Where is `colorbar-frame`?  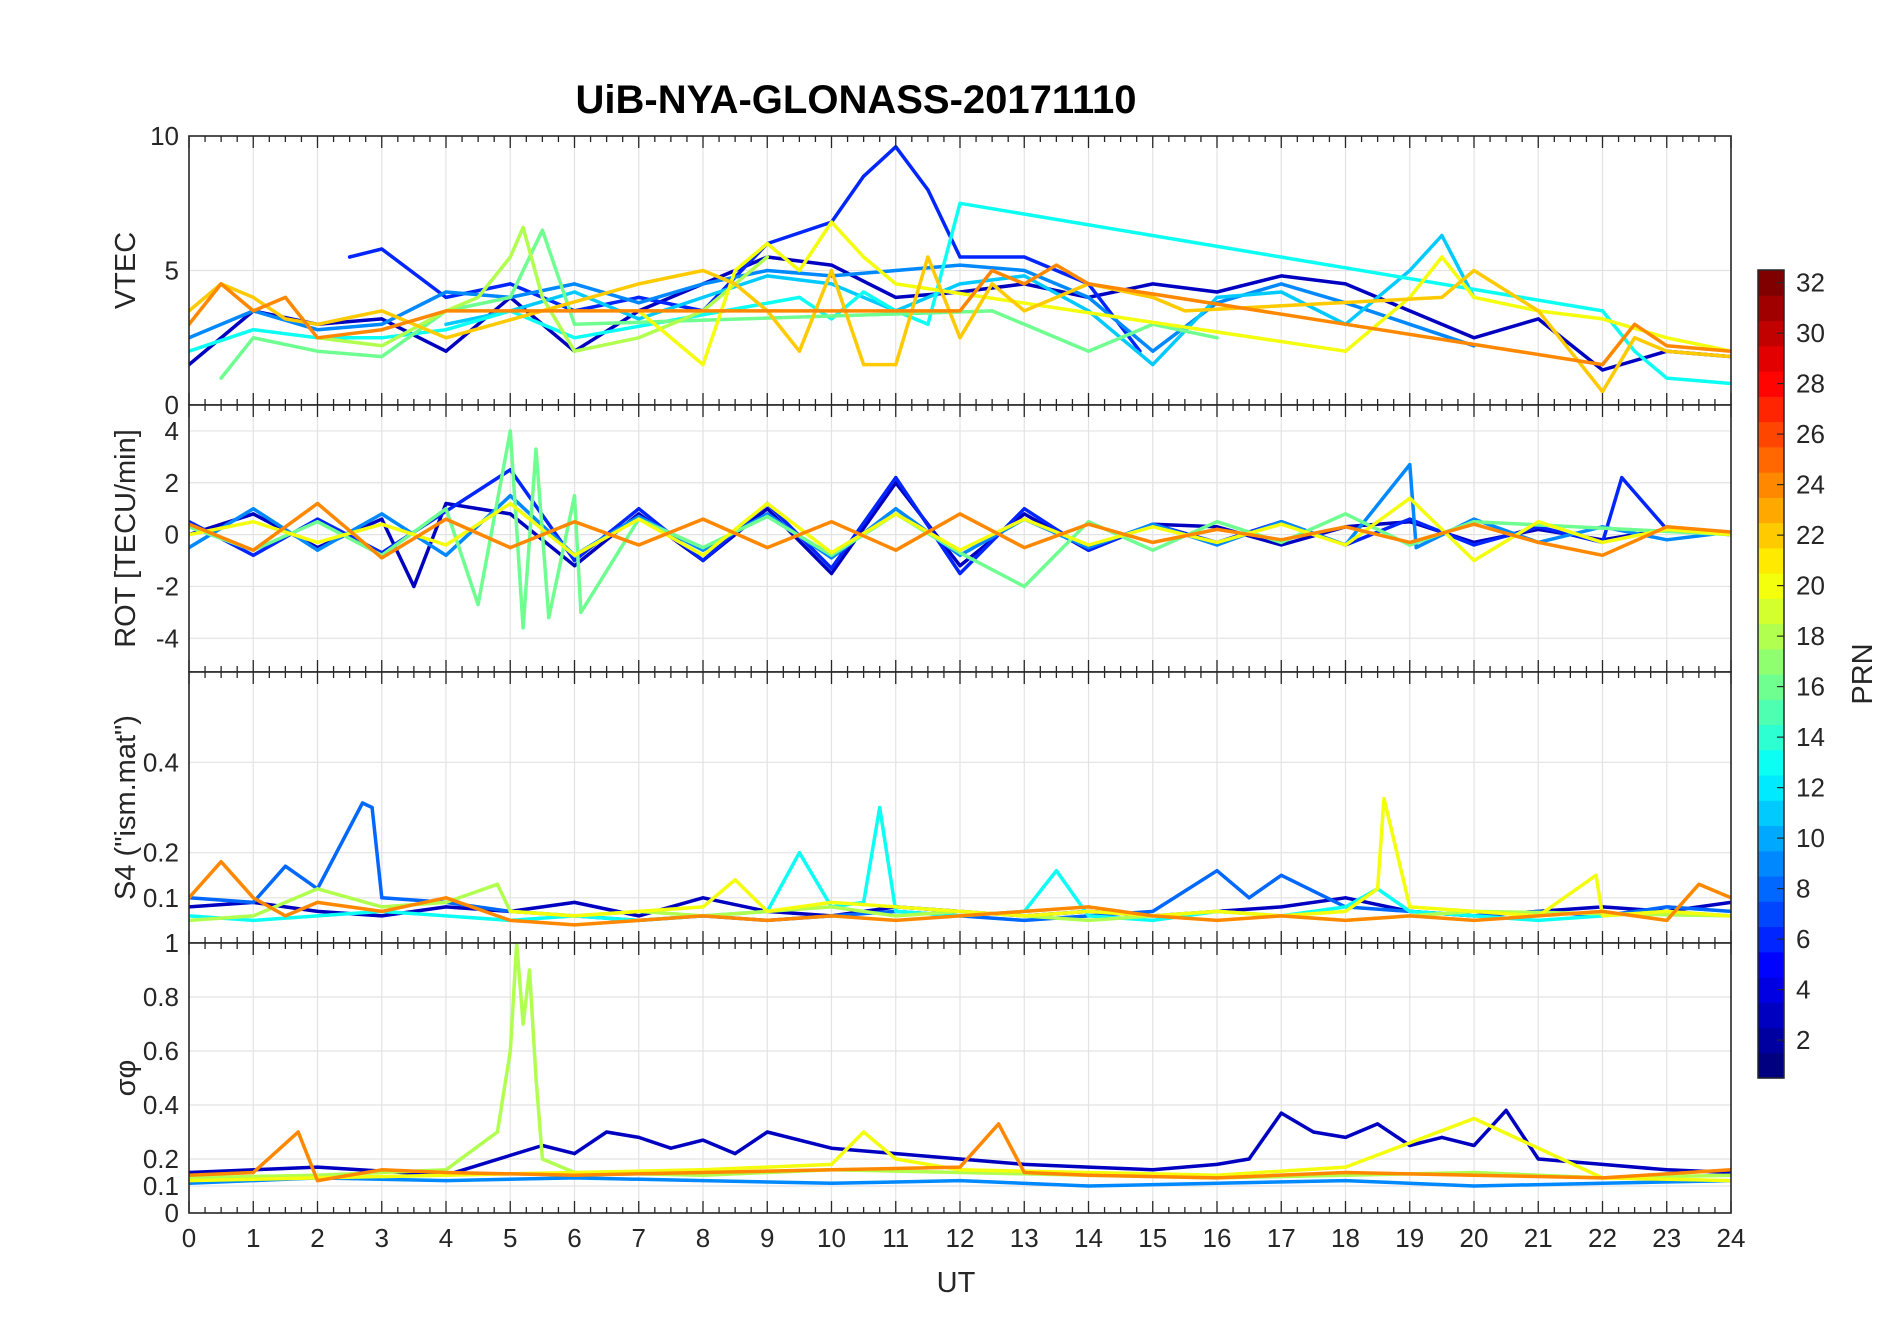 colorbar-frame is located at coordinates (1771, 674).